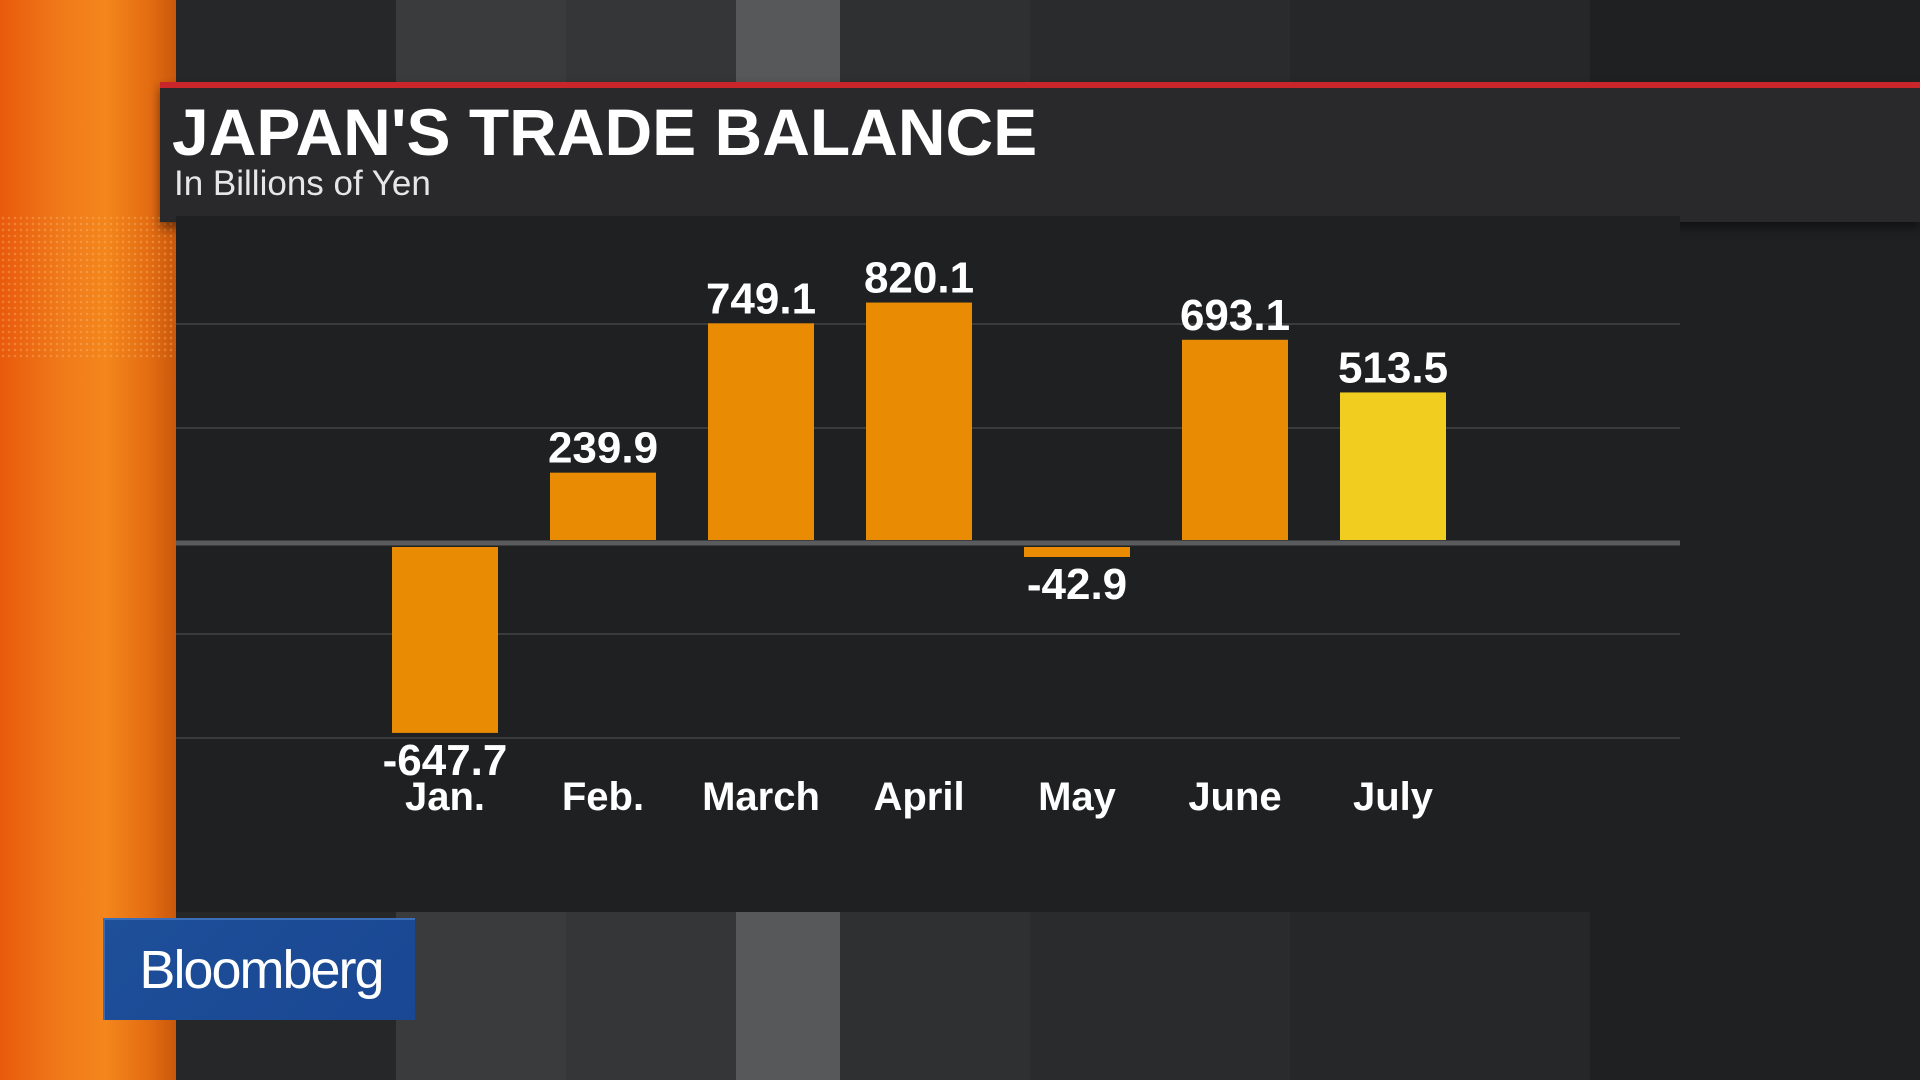 The width and height of the screenshot is (1920, 1080). What do you see at coordinates (1040, 152) in the screenshot?
I see `title-bar` at bounding box center [1040, 152].